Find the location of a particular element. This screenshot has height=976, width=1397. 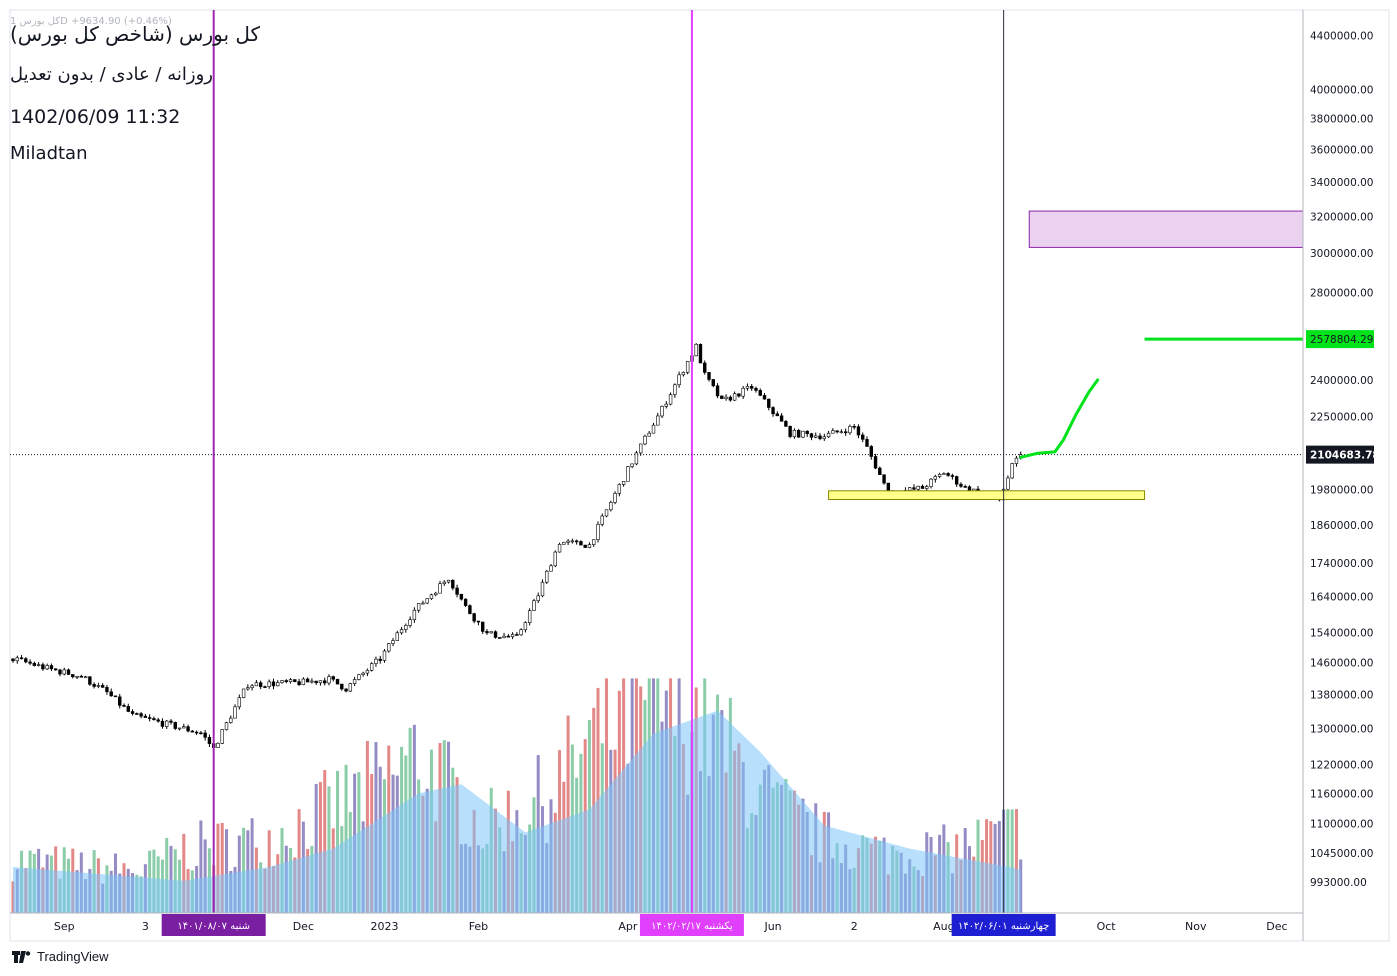

y-tick-label: 2250000.00 is located at coordinates (1341, 418).